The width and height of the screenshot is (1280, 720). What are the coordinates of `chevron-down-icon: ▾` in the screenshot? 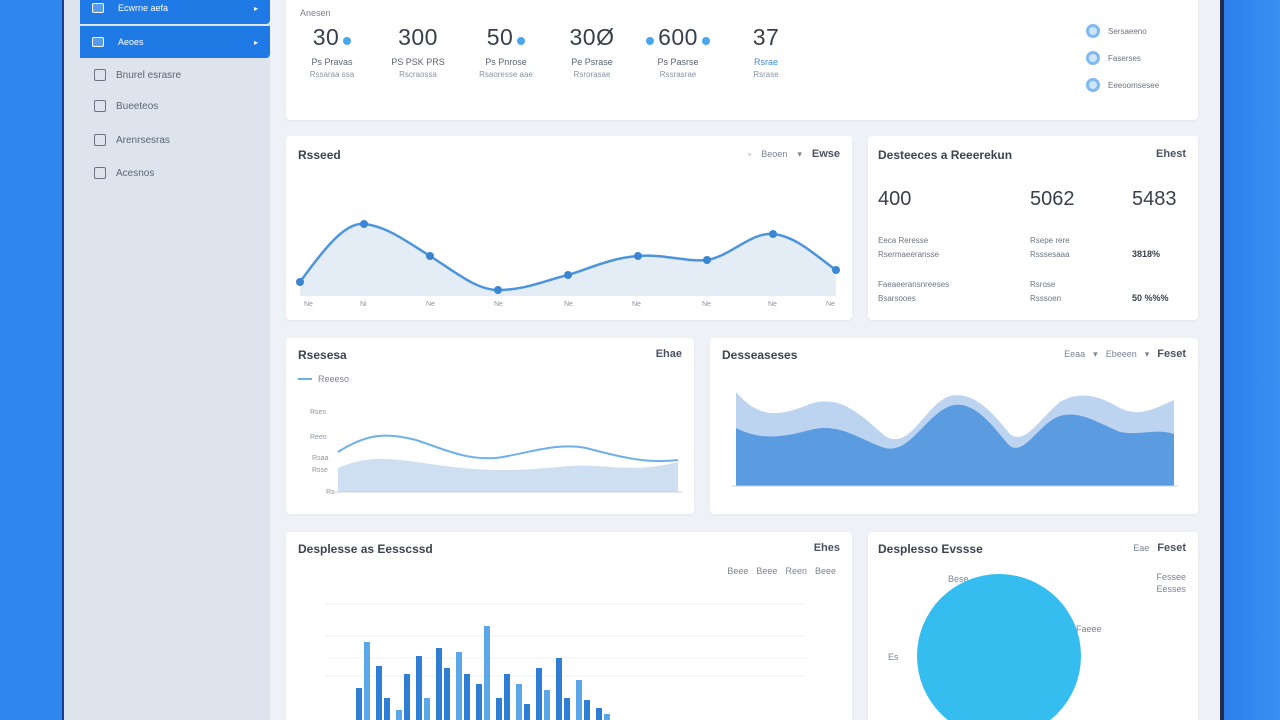 It's located at (1095, 353).